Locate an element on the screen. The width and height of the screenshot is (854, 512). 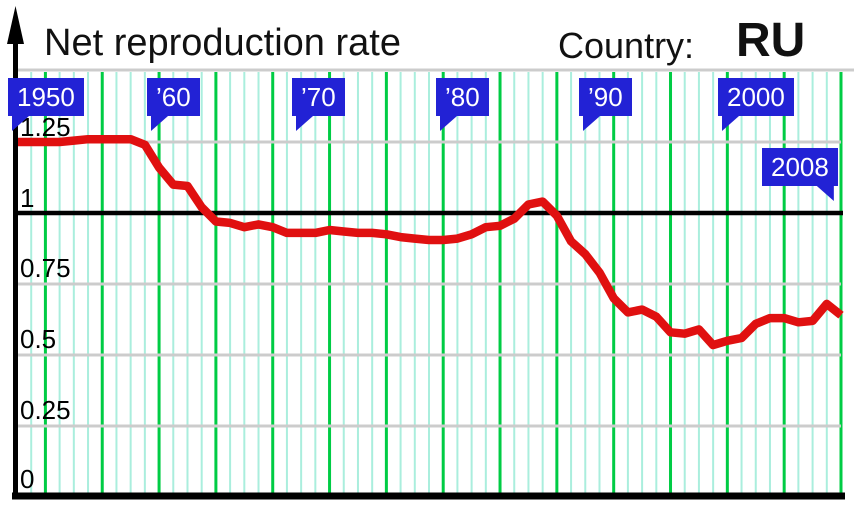
y-axis-label-0-25: 0.25 is located at coordinates (45, 410).